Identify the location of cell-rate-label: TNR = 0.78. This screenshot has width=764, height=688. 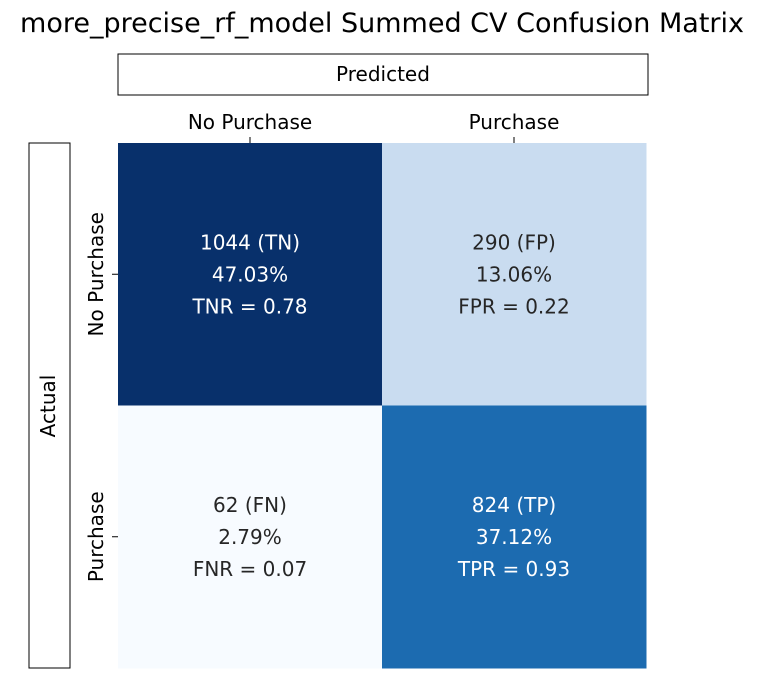
(249, 306).